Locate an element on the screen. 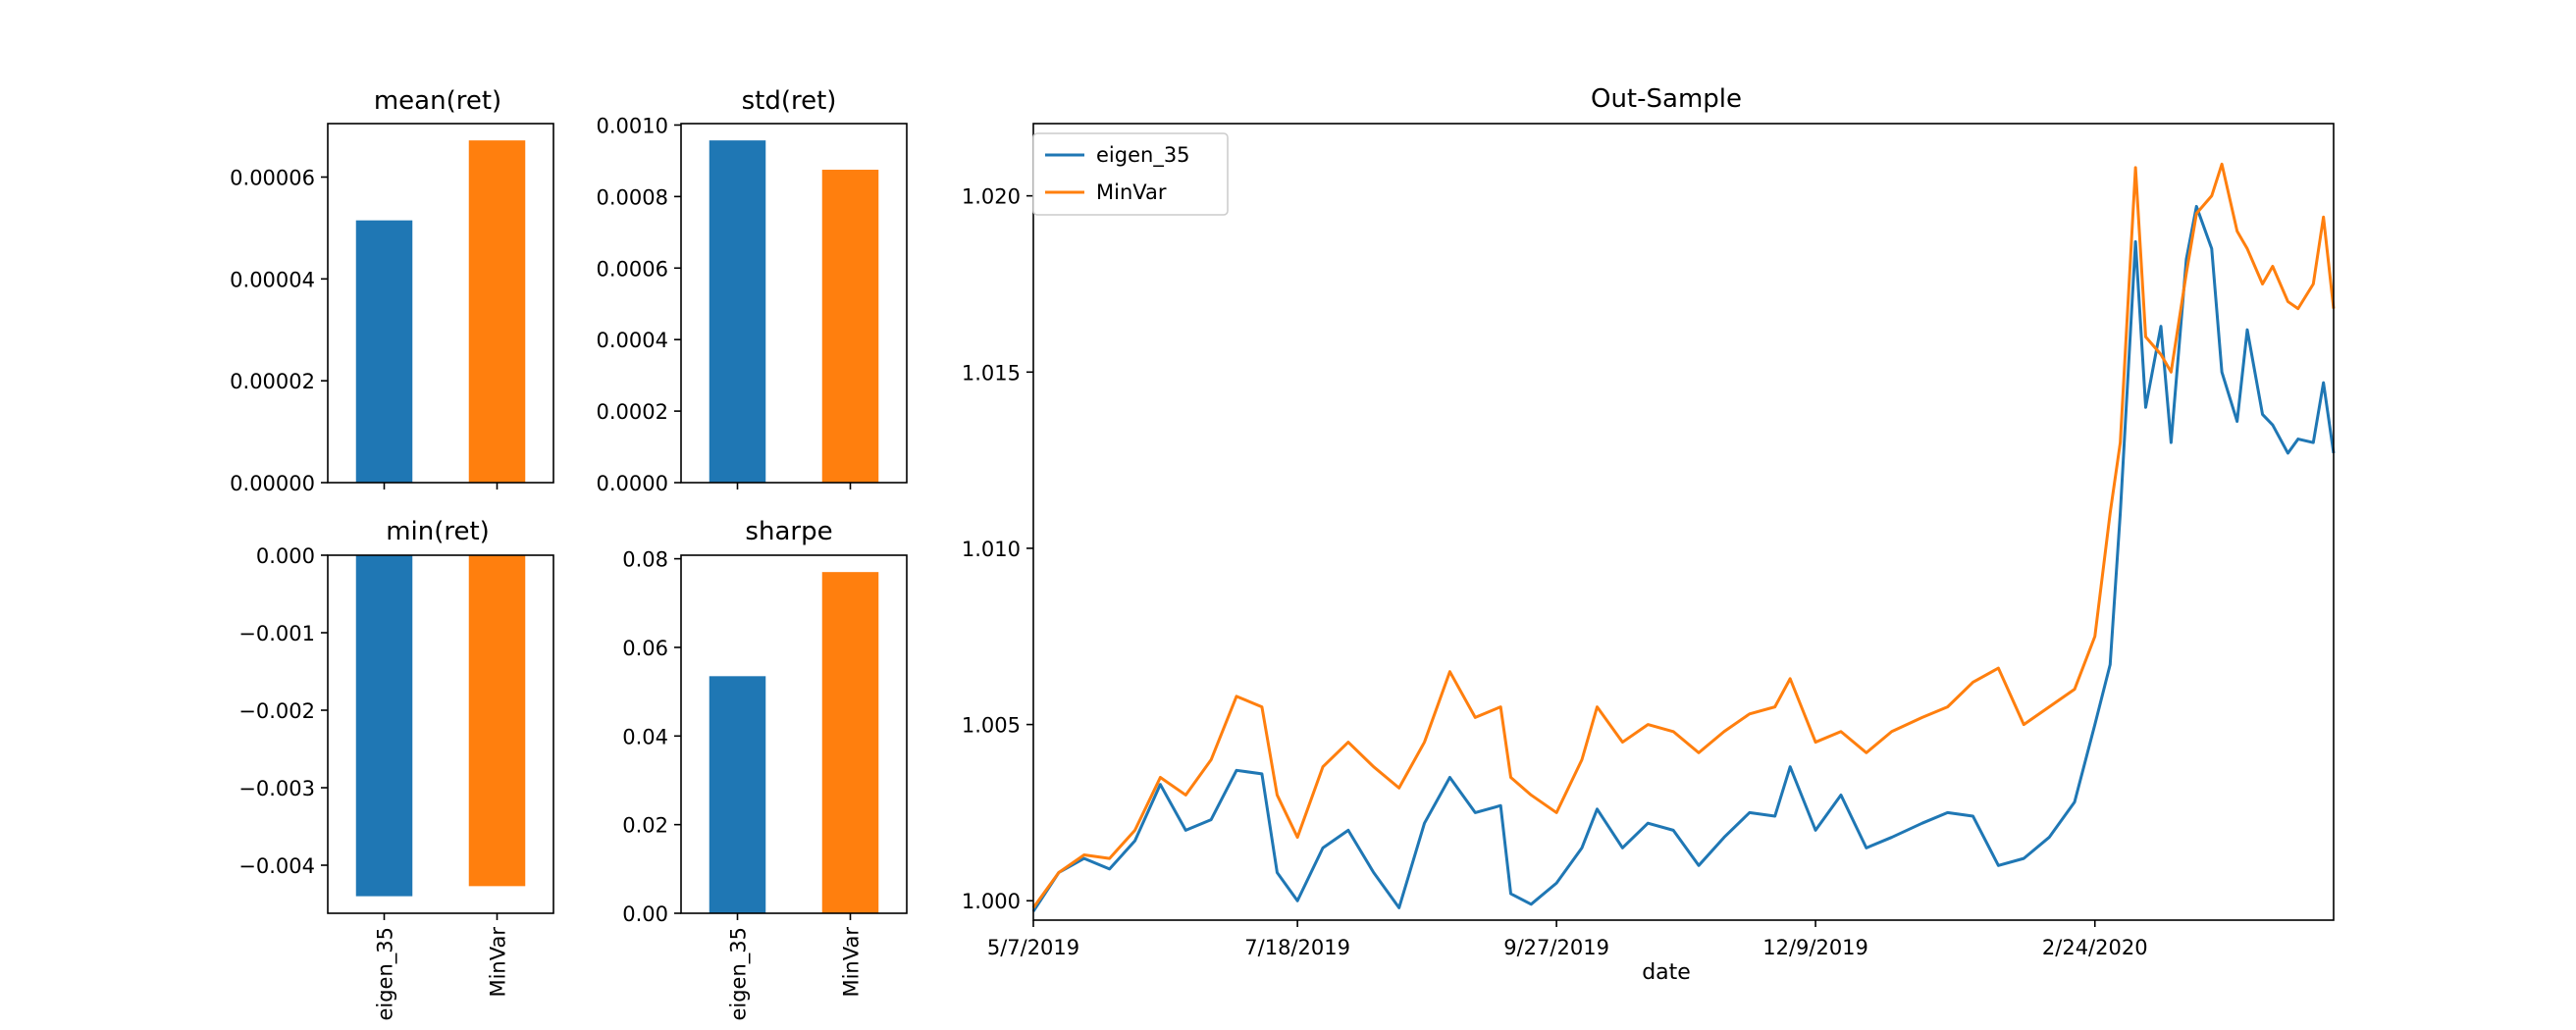 This screenshot has width=2576, height=1030. std-ytick-label-1: 0.0002 is located at coordinates (632, 412).